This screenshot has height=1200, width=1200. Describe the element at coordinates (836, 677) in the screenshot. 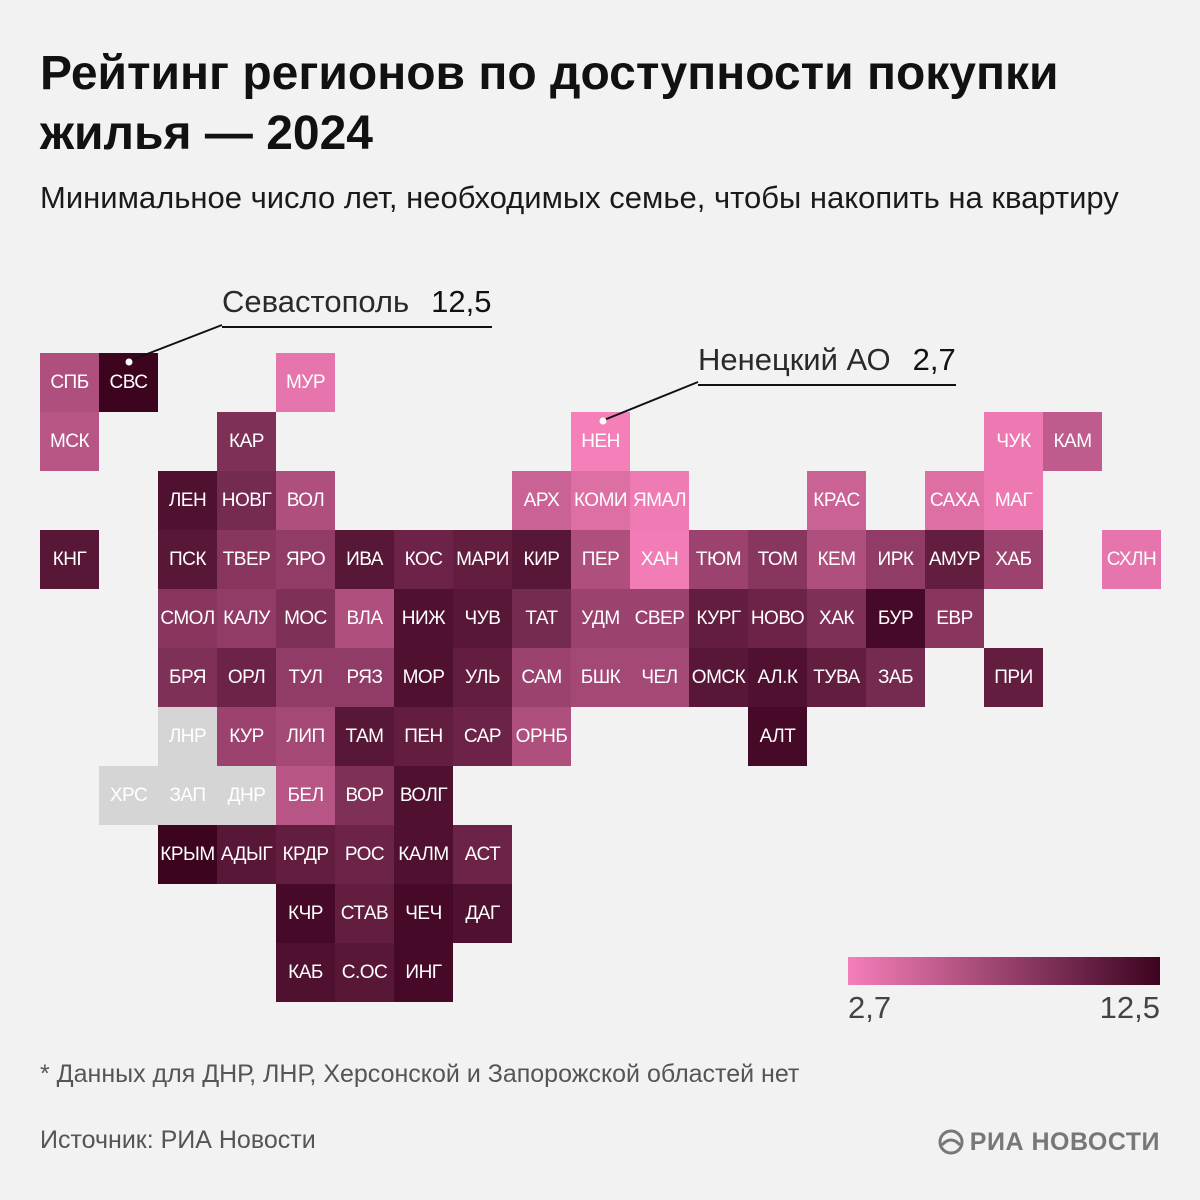

I see `region-tile-тува: ТУВА` at that location.